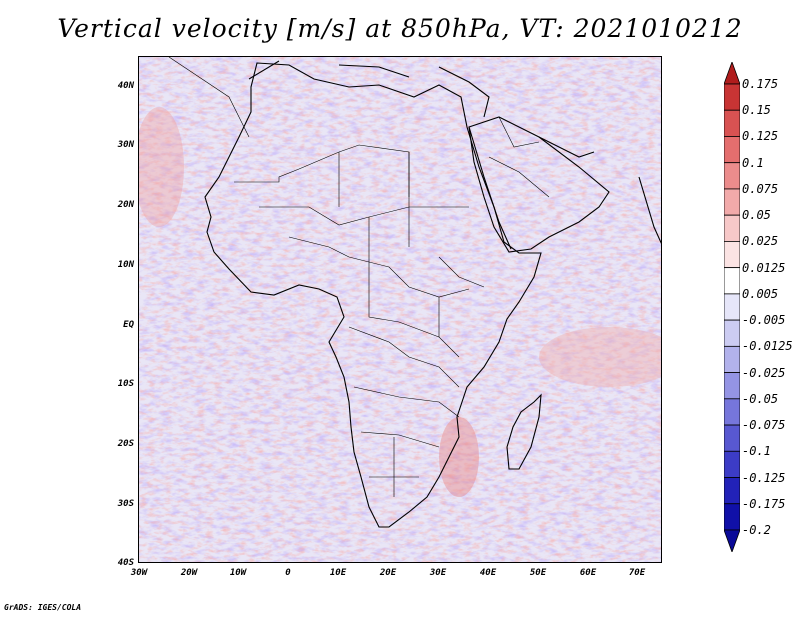 This screenshot has height=618, width=800. Describe the element at coordinates (732, 540) in the screenshot. I see `colorbar-bottom-arrow` at that location.